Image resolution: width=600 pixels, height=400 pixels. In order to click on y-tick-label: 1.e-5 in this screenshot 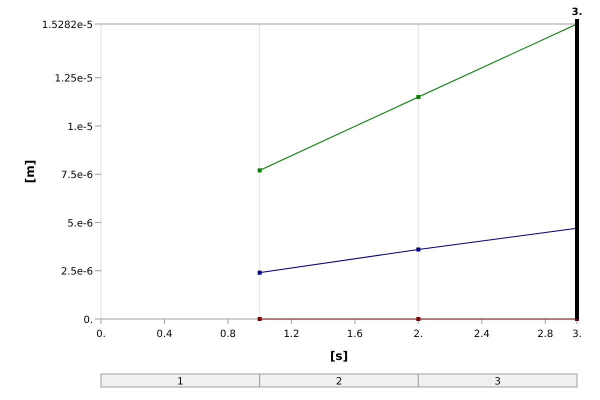, I will do `click(80, 127)`.